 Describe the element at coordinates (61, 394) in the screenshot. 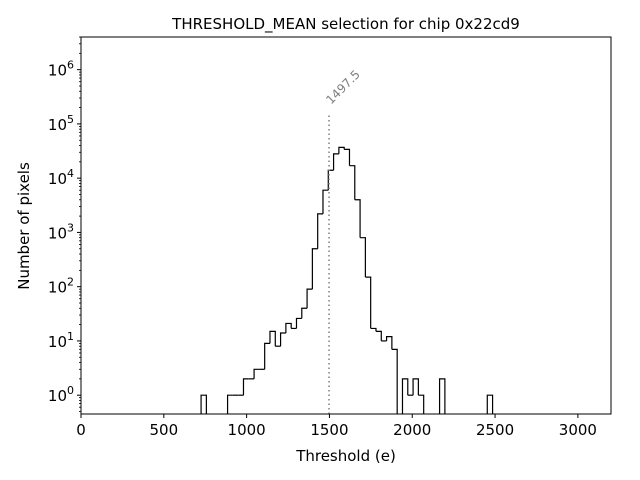

I see `y-tick-label: 10⁰` at that location.